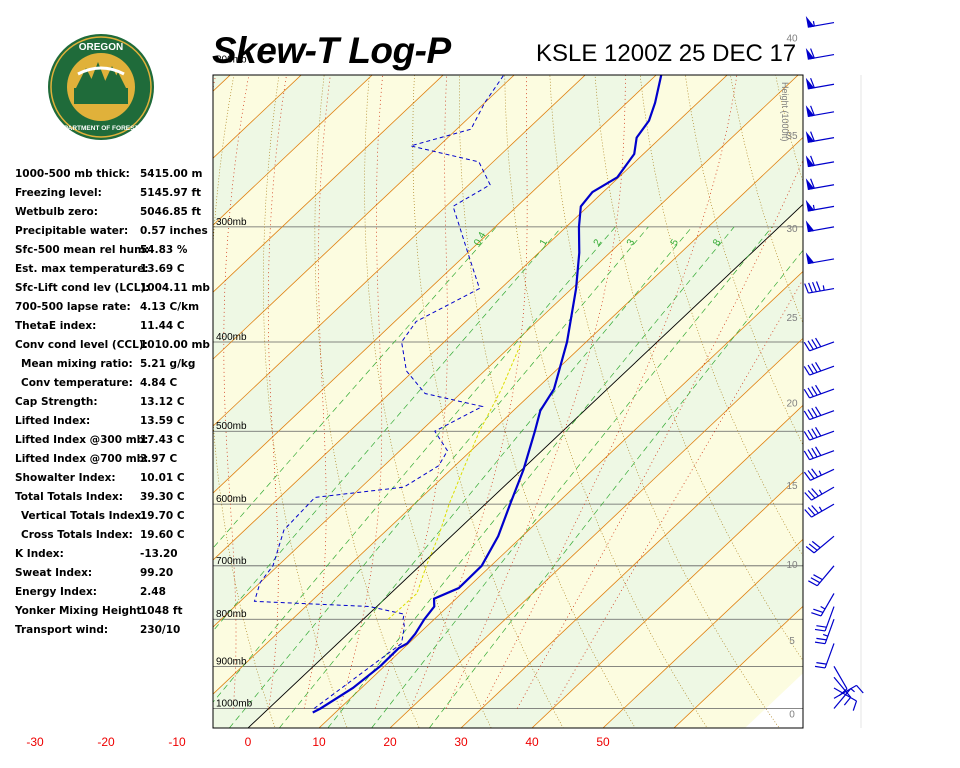 This screenshot has height=768, width=960. What do you see at coordinates (717, 242) in the screenshot?
I see `mixing-ratio-label: 8` at bounding box center [717, 242].